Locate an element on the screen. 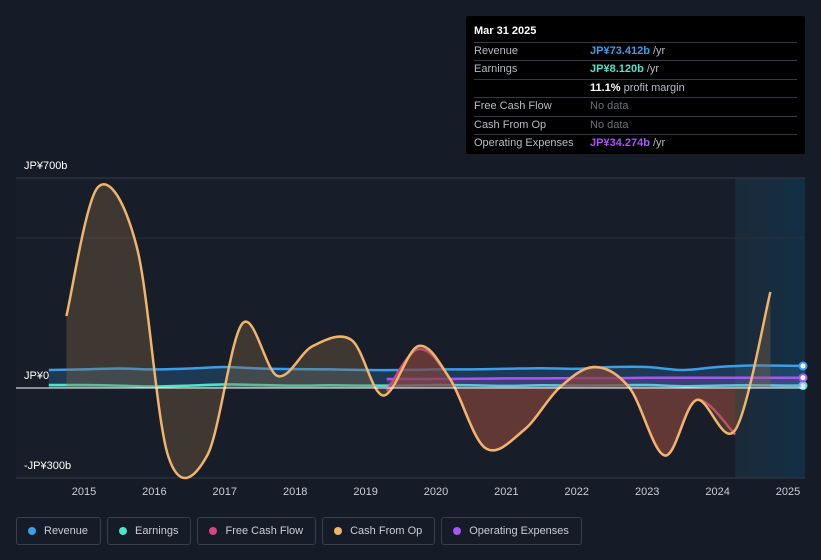 This screenshot has width=821, height=560. y-tick-label-top: JP¥700b is located at coordinates (46, 166).